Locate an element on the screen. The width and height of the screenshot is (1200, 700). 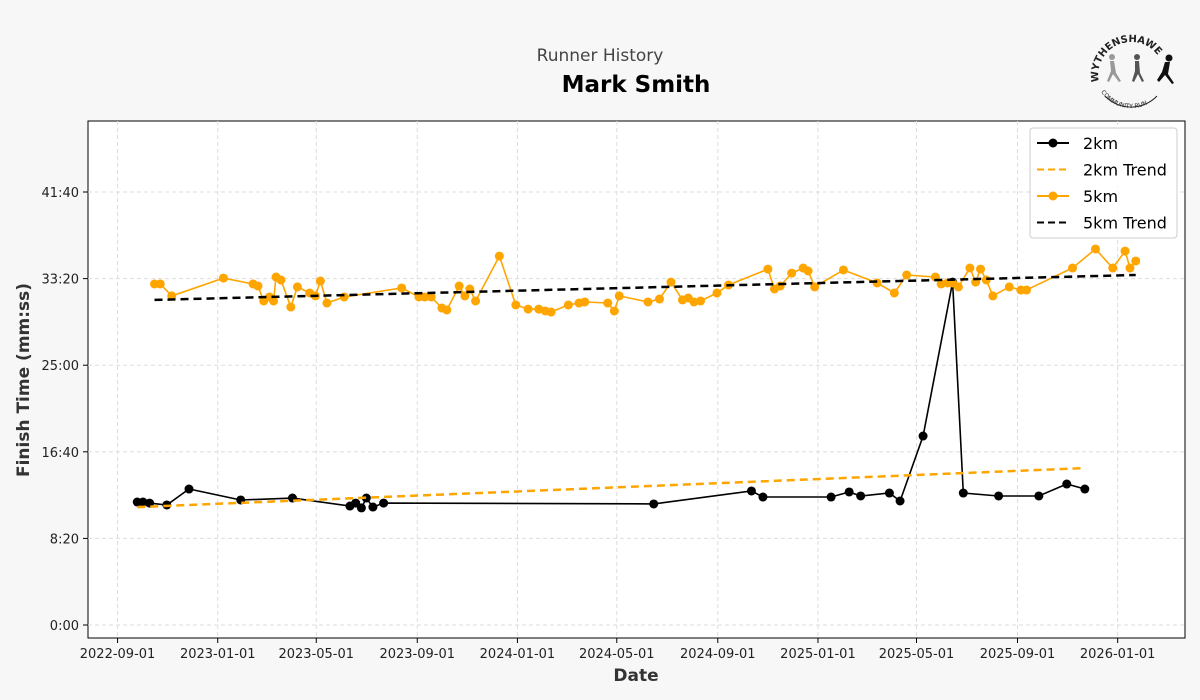
legend: 2km 2km Trend 5km 5km Trend is located at coordinates (1103, 183).